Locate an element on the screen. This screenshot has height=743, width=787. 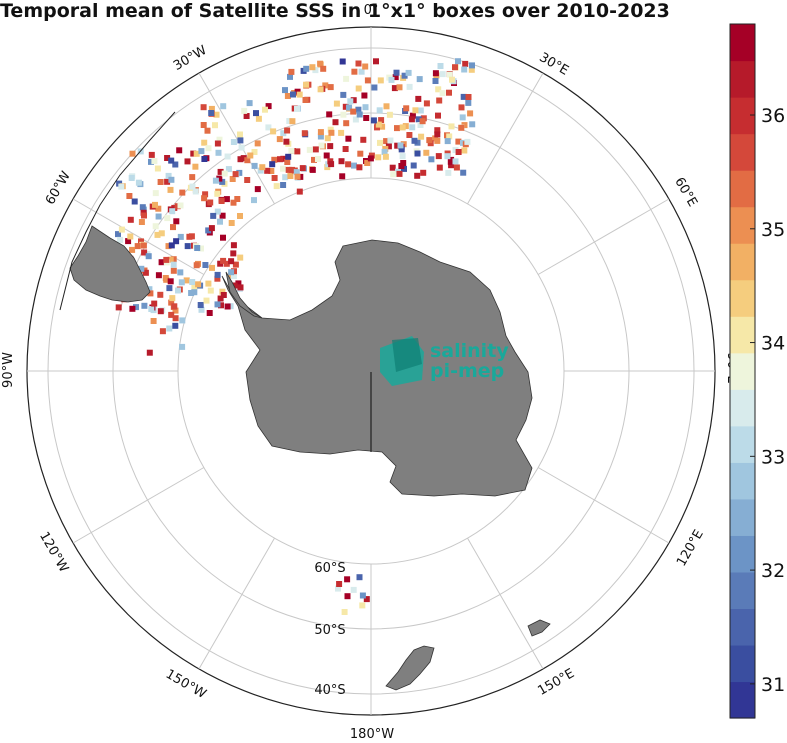
lon-label-90w: 90°W is located at coordinates (8, 370).